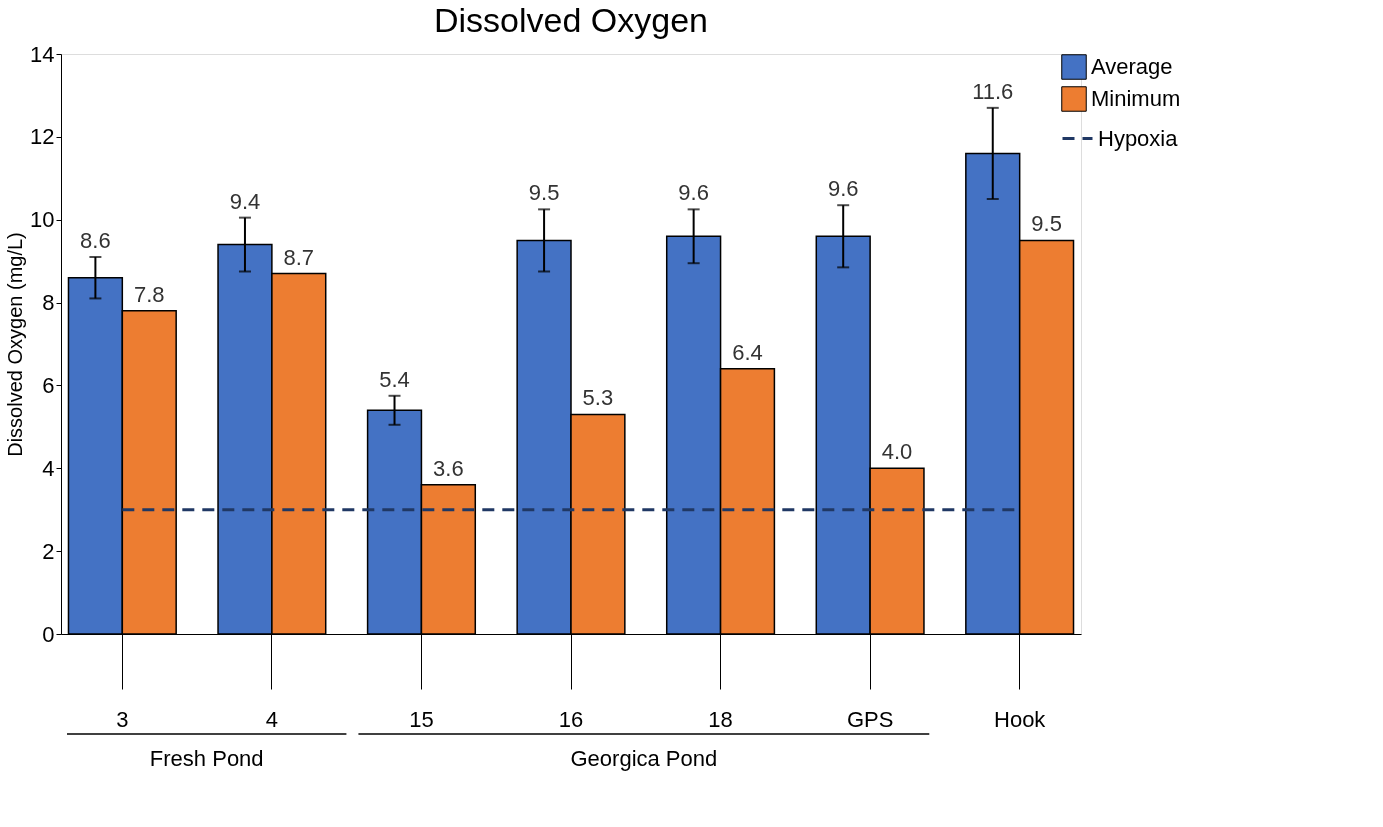 This screenshot has height=827, width=1383. I want to click on data-label: 7.8, so click(149, 294).